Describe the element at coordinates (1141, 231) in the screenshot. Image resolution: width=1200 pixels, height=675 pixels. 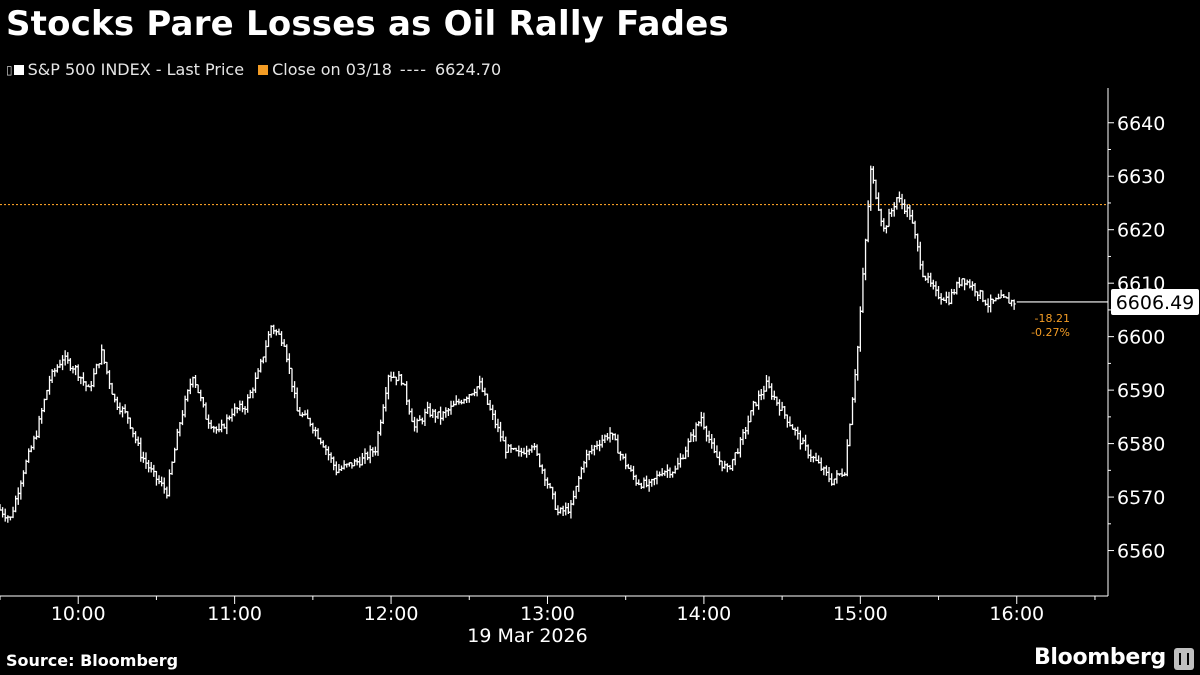
I see `y-tick-label: 6620` at that location.